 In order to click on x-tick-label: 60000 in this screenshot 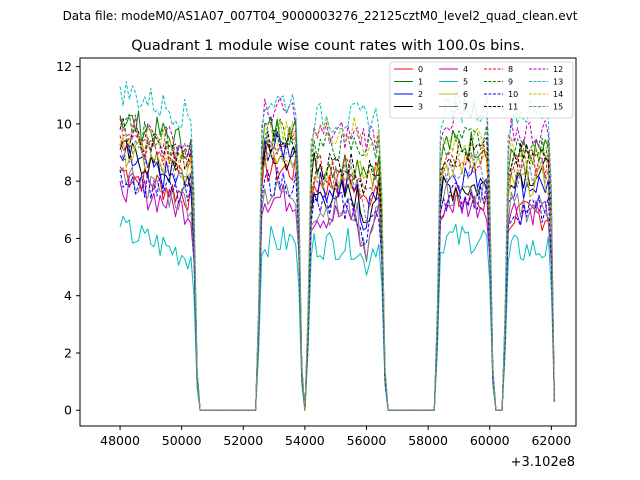, I will do `click(490, 440)`.